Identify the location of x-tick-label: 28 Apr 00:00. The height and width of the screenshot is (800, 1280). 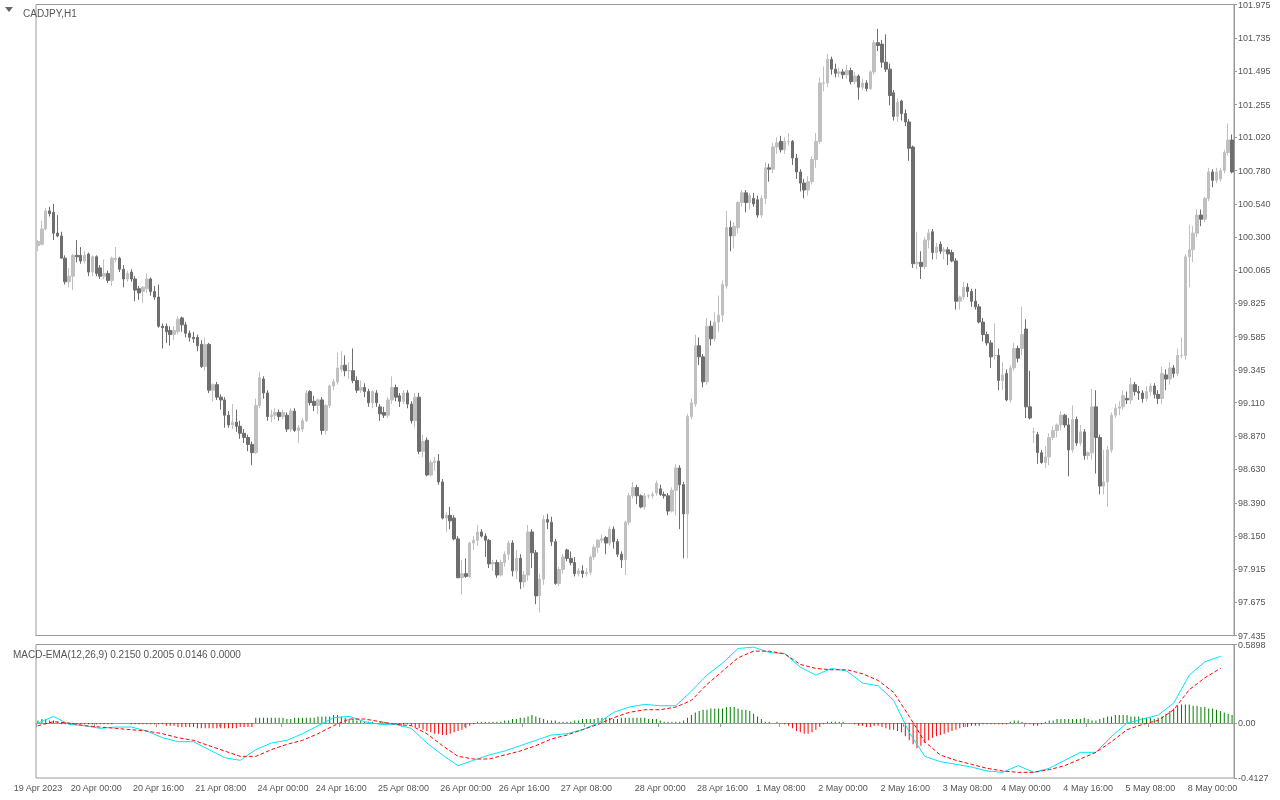
(660, 787).